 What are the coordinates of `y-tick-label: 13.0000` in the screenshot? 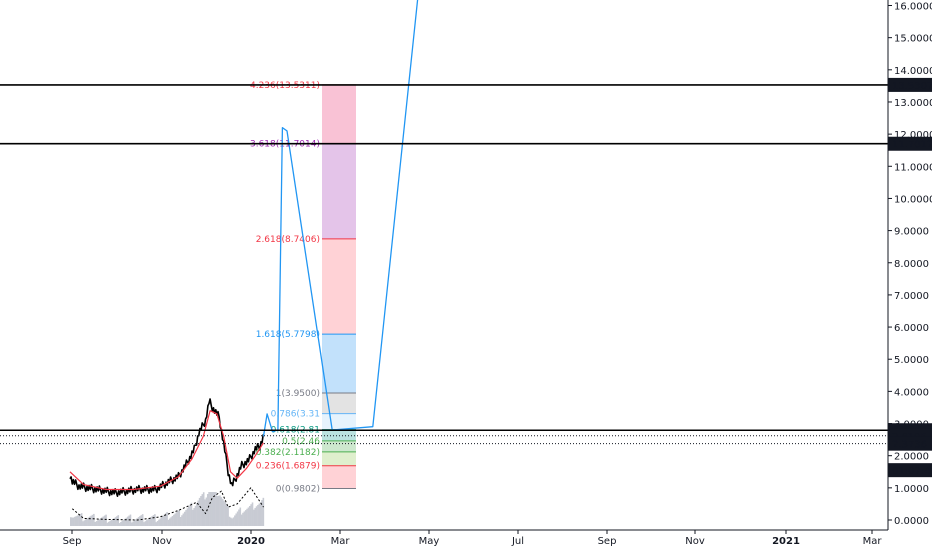 It's located at (913, 103).